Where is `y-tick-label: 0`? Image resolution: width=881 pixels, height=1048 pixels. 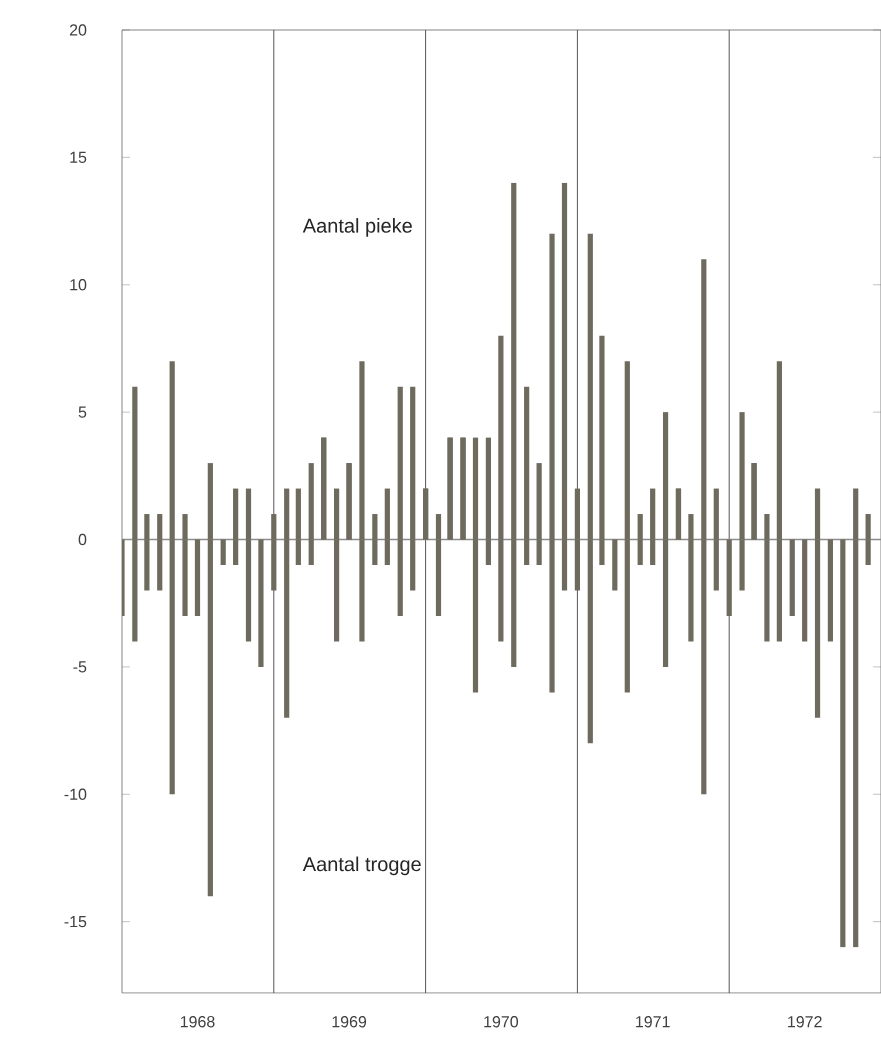
y-tick-label: 0 is located at coordinates (82, 539).